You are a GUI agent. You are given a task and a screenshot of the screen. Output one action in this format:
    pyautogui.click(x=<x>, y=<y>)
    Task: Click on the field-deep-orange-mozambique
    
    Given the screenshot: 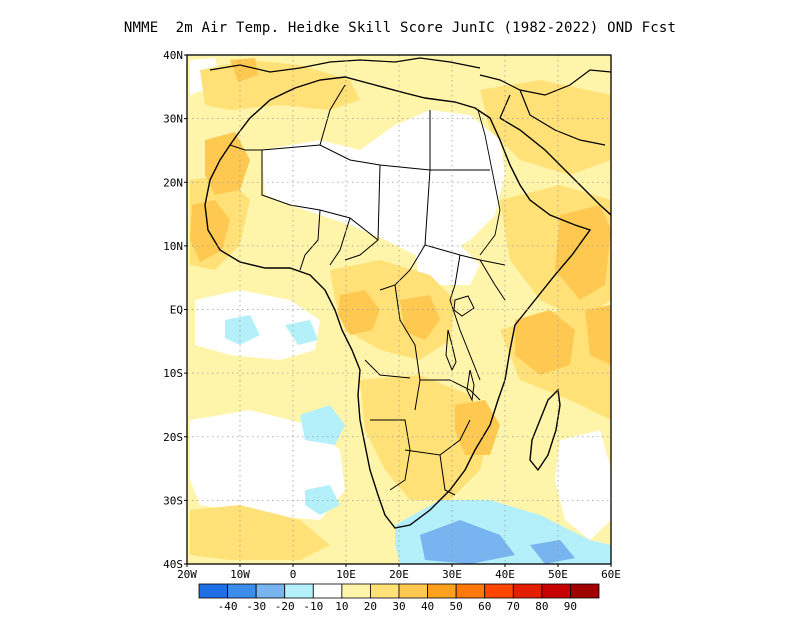 What is the action you would take?
    pyautogui.click(x=477, y=427)
    